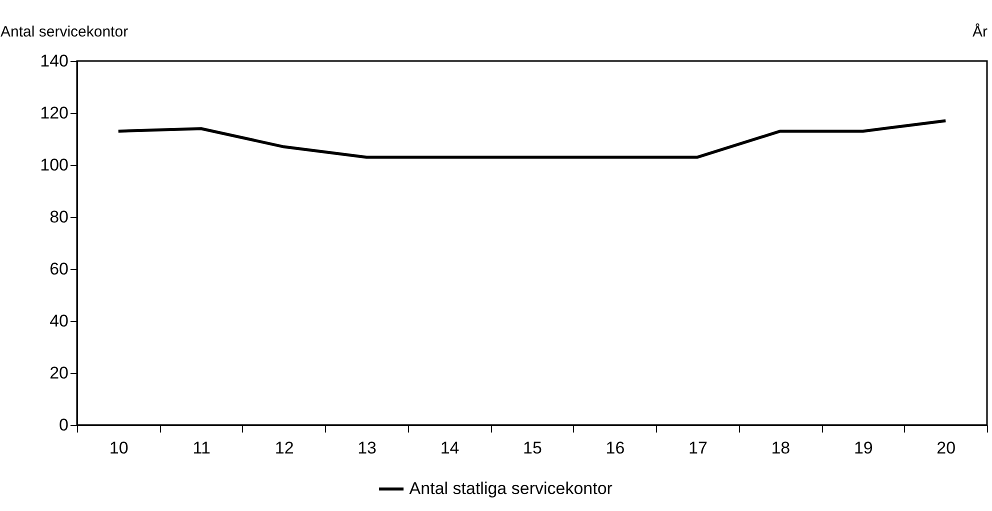 This screenshot has height=511, width=992. I want to click on y-tick-label: 0, so click(63, 425).